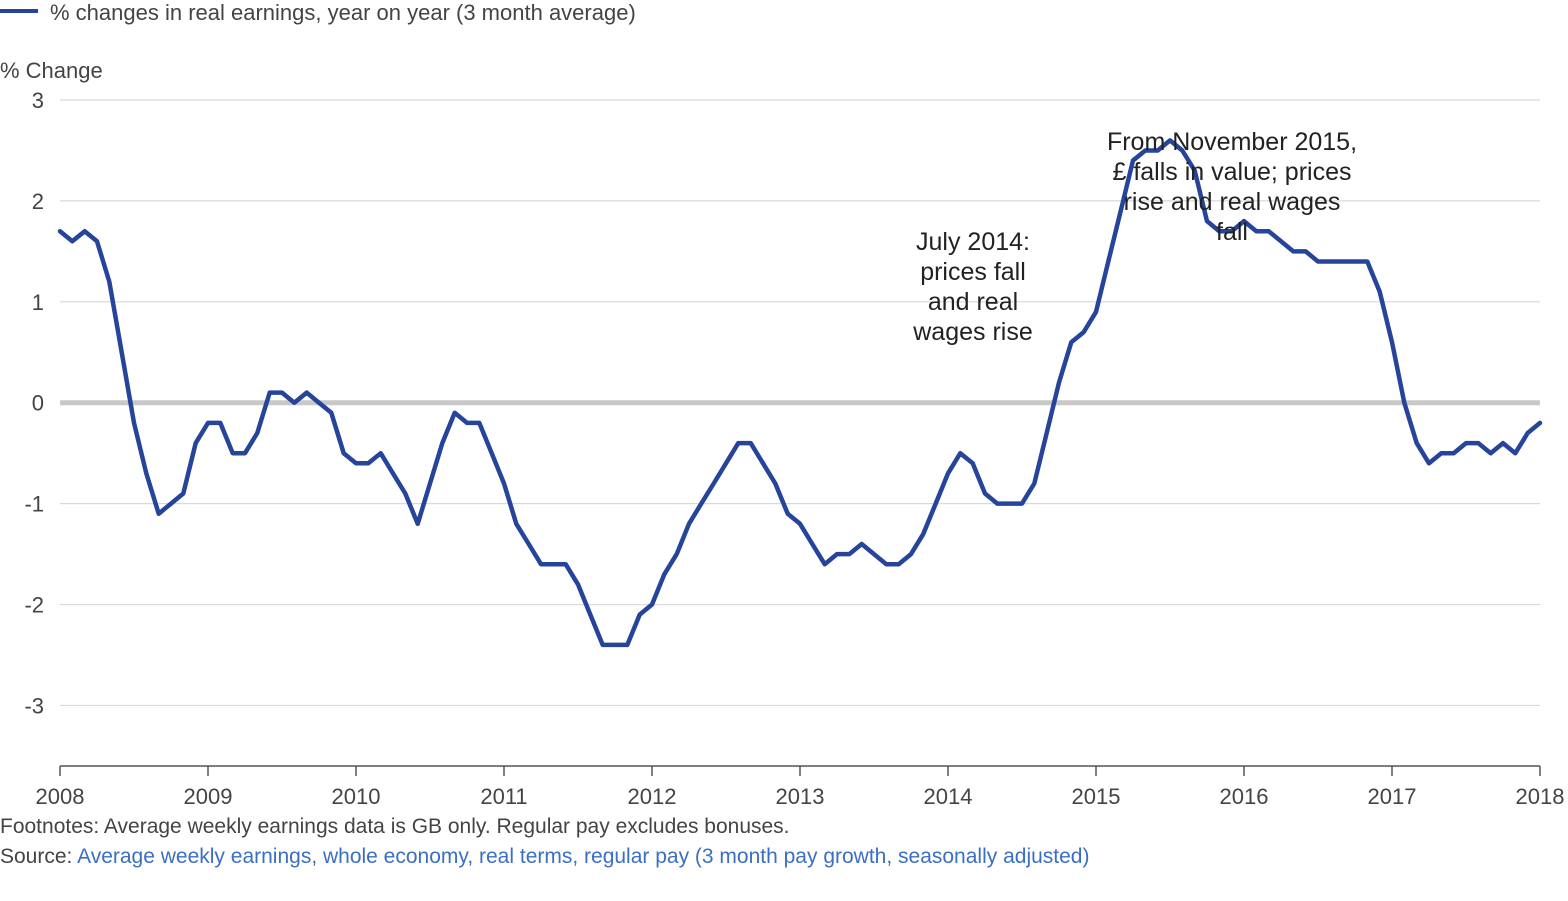  What do you see at coordinates (1540, 796) in the screenshot?
I see `x-tick-label: 2018` at bounding box center [1540, 796].